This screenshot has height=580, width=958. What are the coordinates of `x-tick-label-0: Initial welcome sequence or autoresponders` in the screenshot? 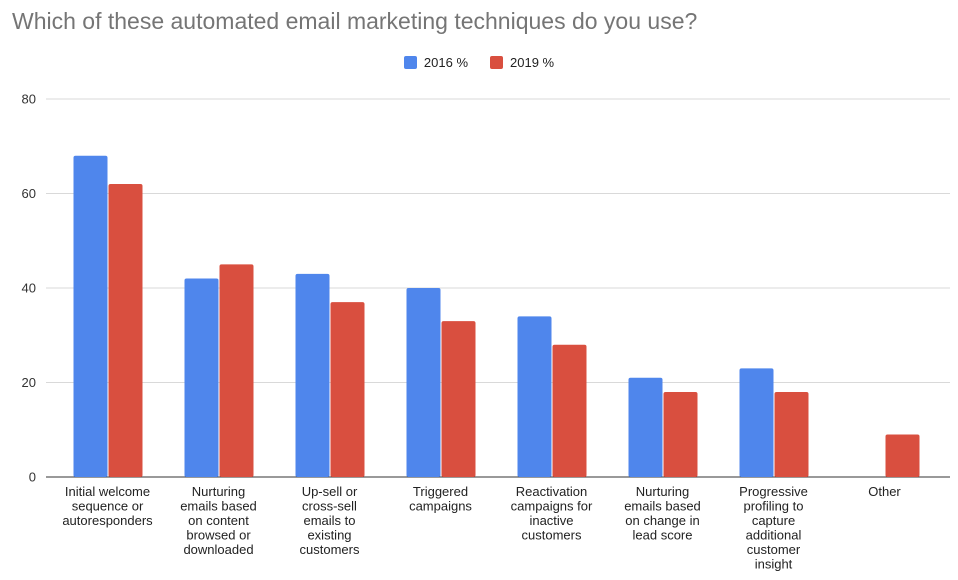 It's located at (107, 506).